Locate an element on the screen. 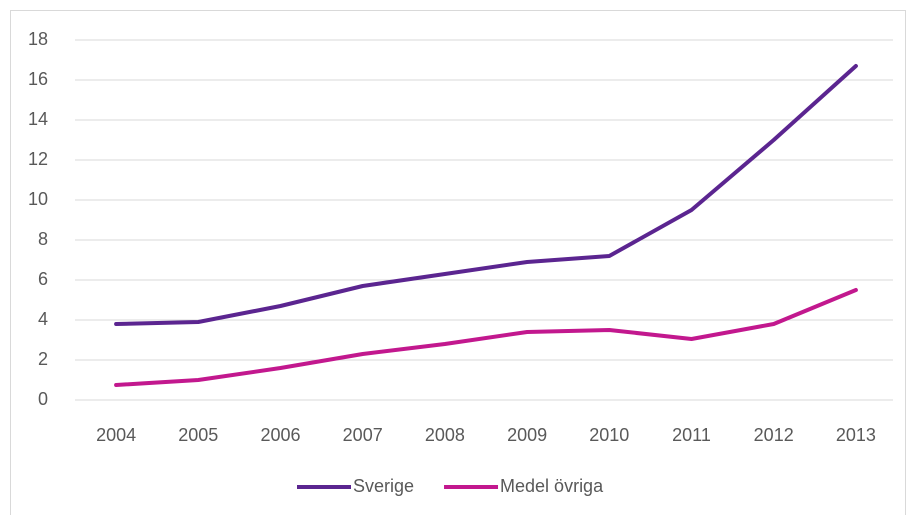 The image size is (908, 515). x-tick-label: 2004 is located at coordinates (116, 435).